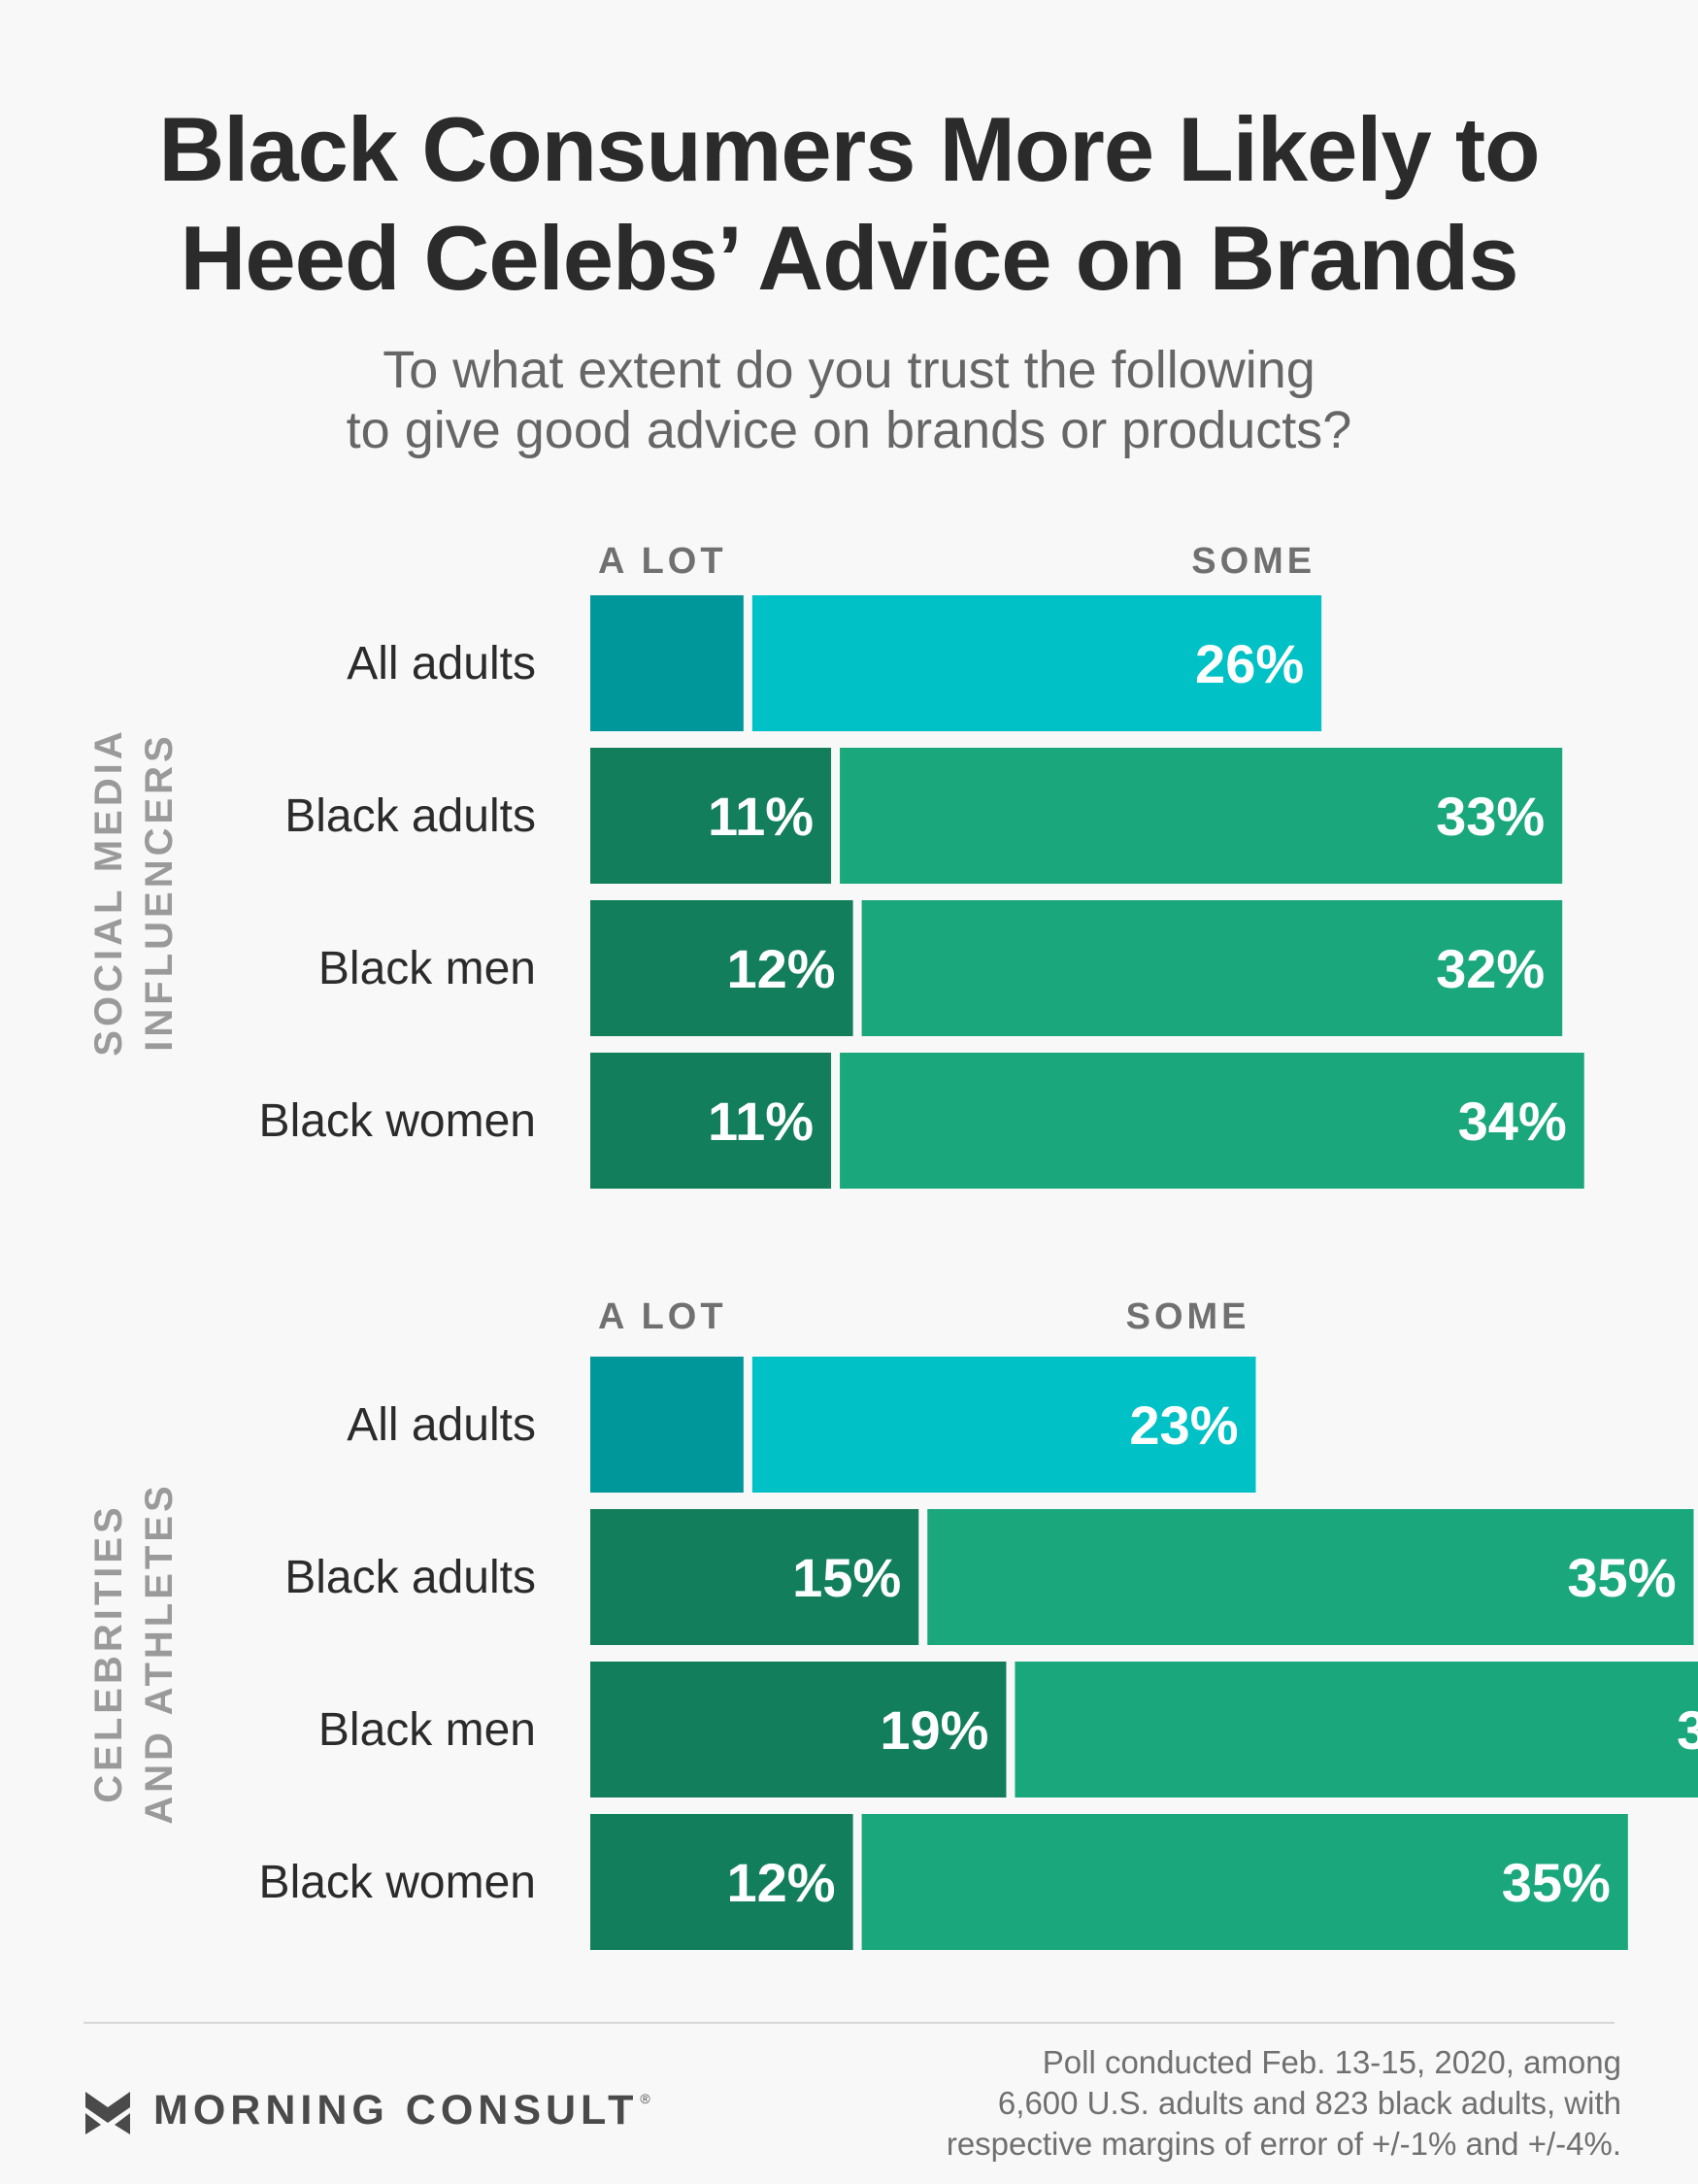  I want to click on value-label-a-lot: 15%, so click(847, 1577).